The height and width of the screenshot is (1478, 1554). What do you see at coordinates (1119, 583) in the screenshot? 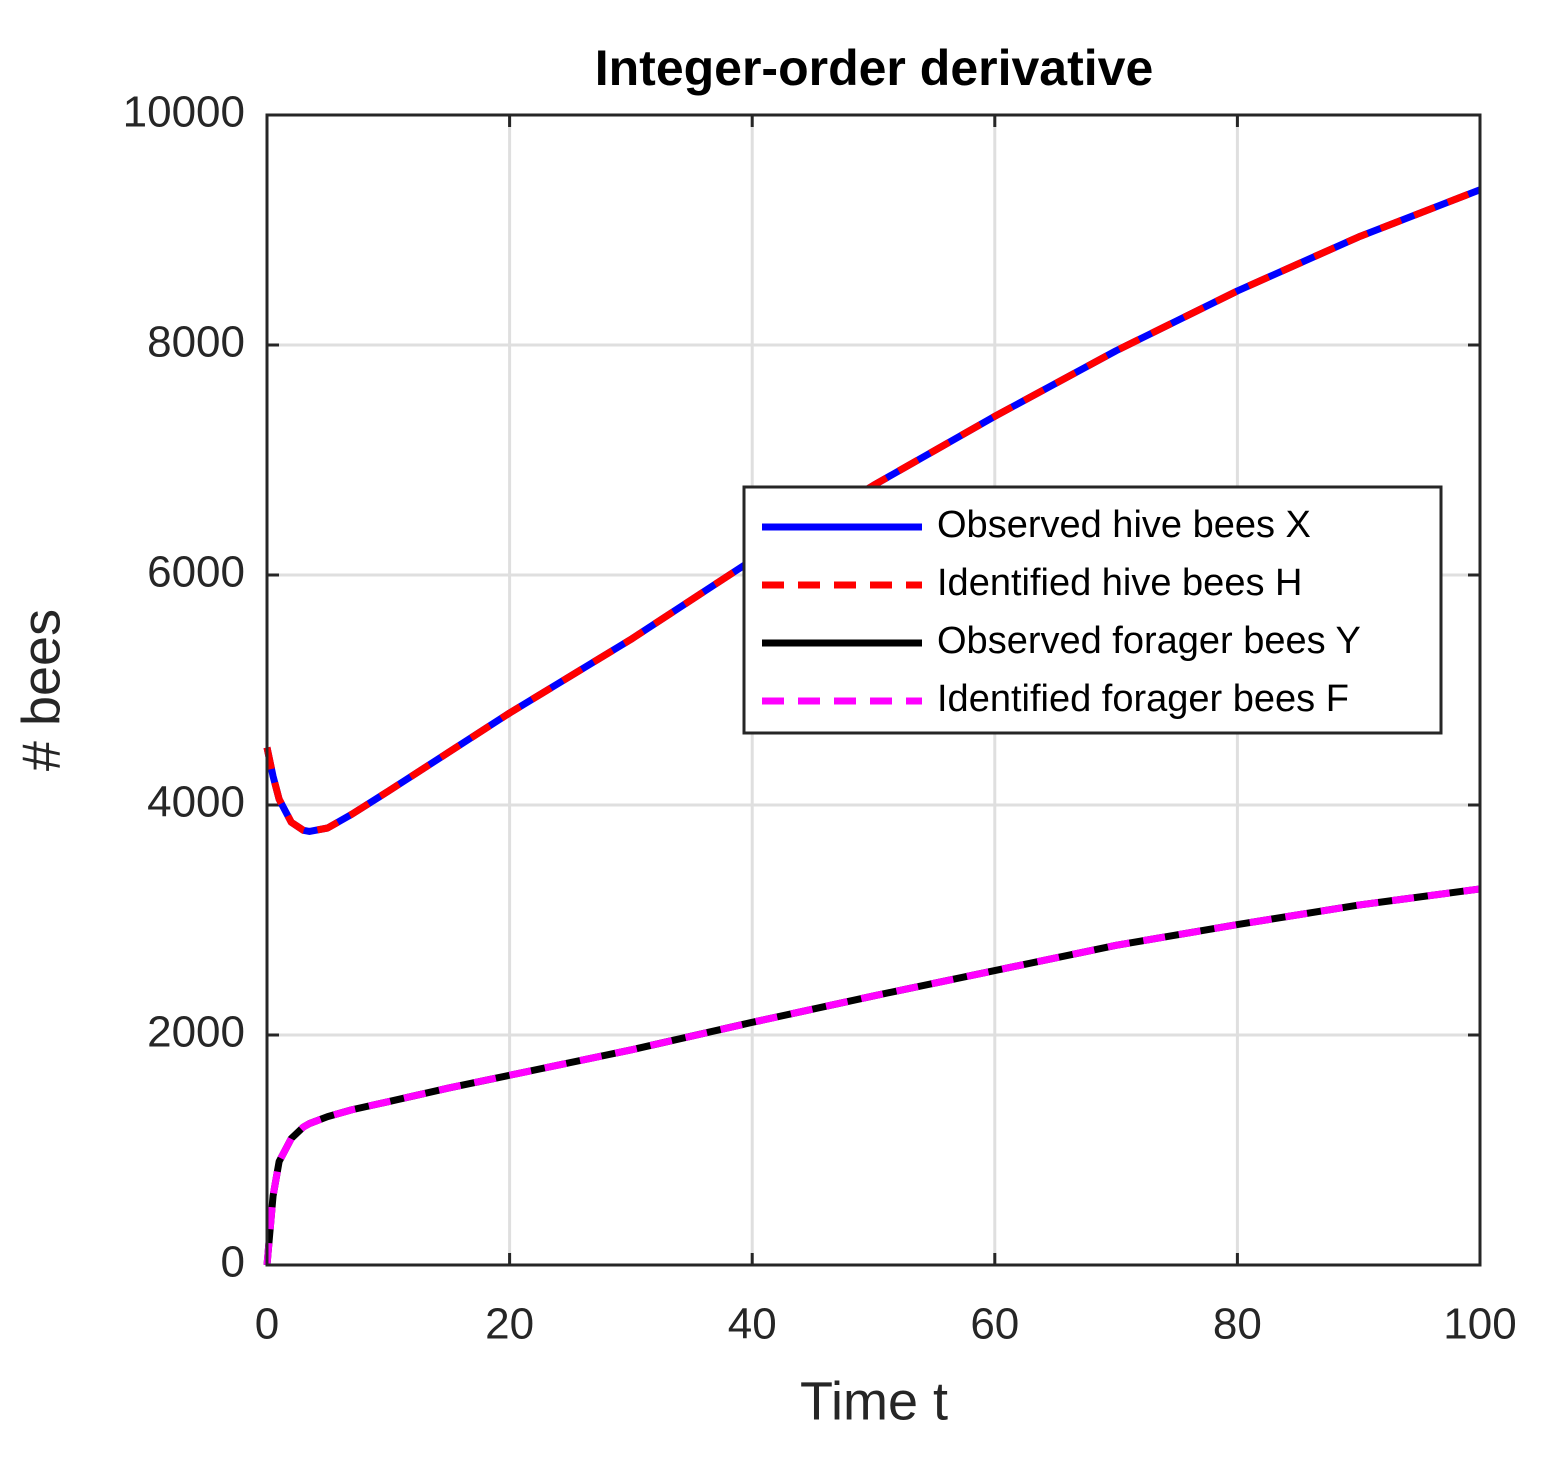
I see `legend-label: Identified hive bees H` at bounding box center [1119, 583].